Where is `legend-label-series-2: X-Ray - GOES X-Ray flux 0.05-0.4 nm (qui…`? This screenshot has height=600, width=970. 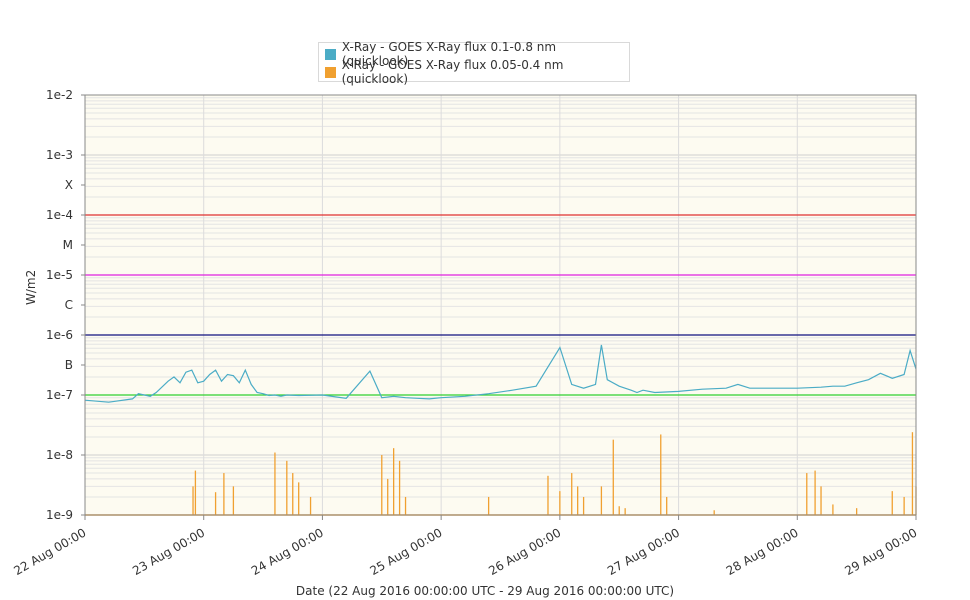
legend-label-series-2: X-Ray - GOES X-Ray flux 0.05-0.4 nm (qui… is located at coordinates (452, 72).